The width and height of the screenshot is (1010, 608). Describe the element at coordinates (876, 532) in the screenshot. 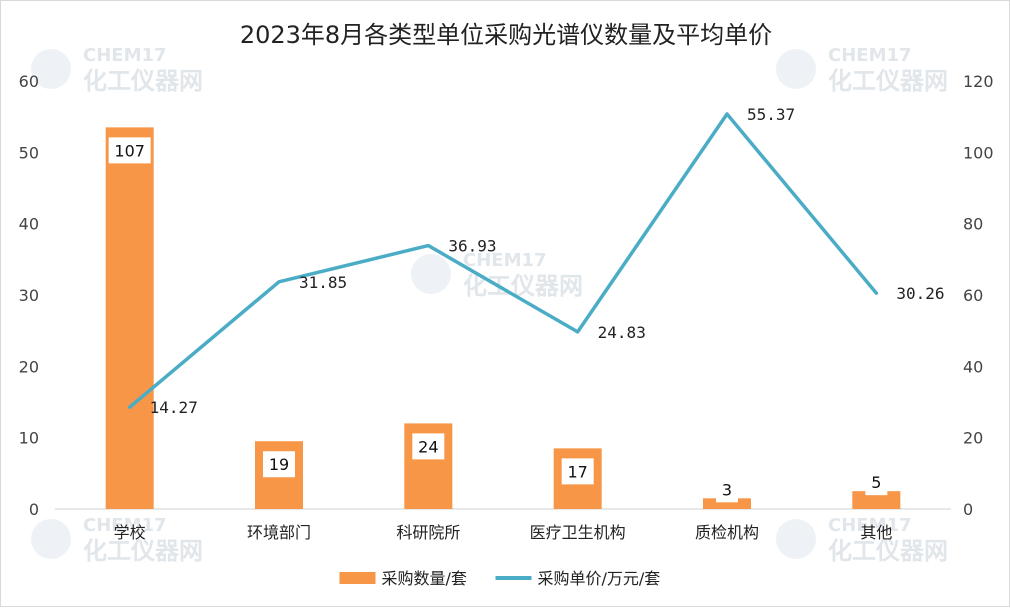

I see `category-label: 其他` at that location.